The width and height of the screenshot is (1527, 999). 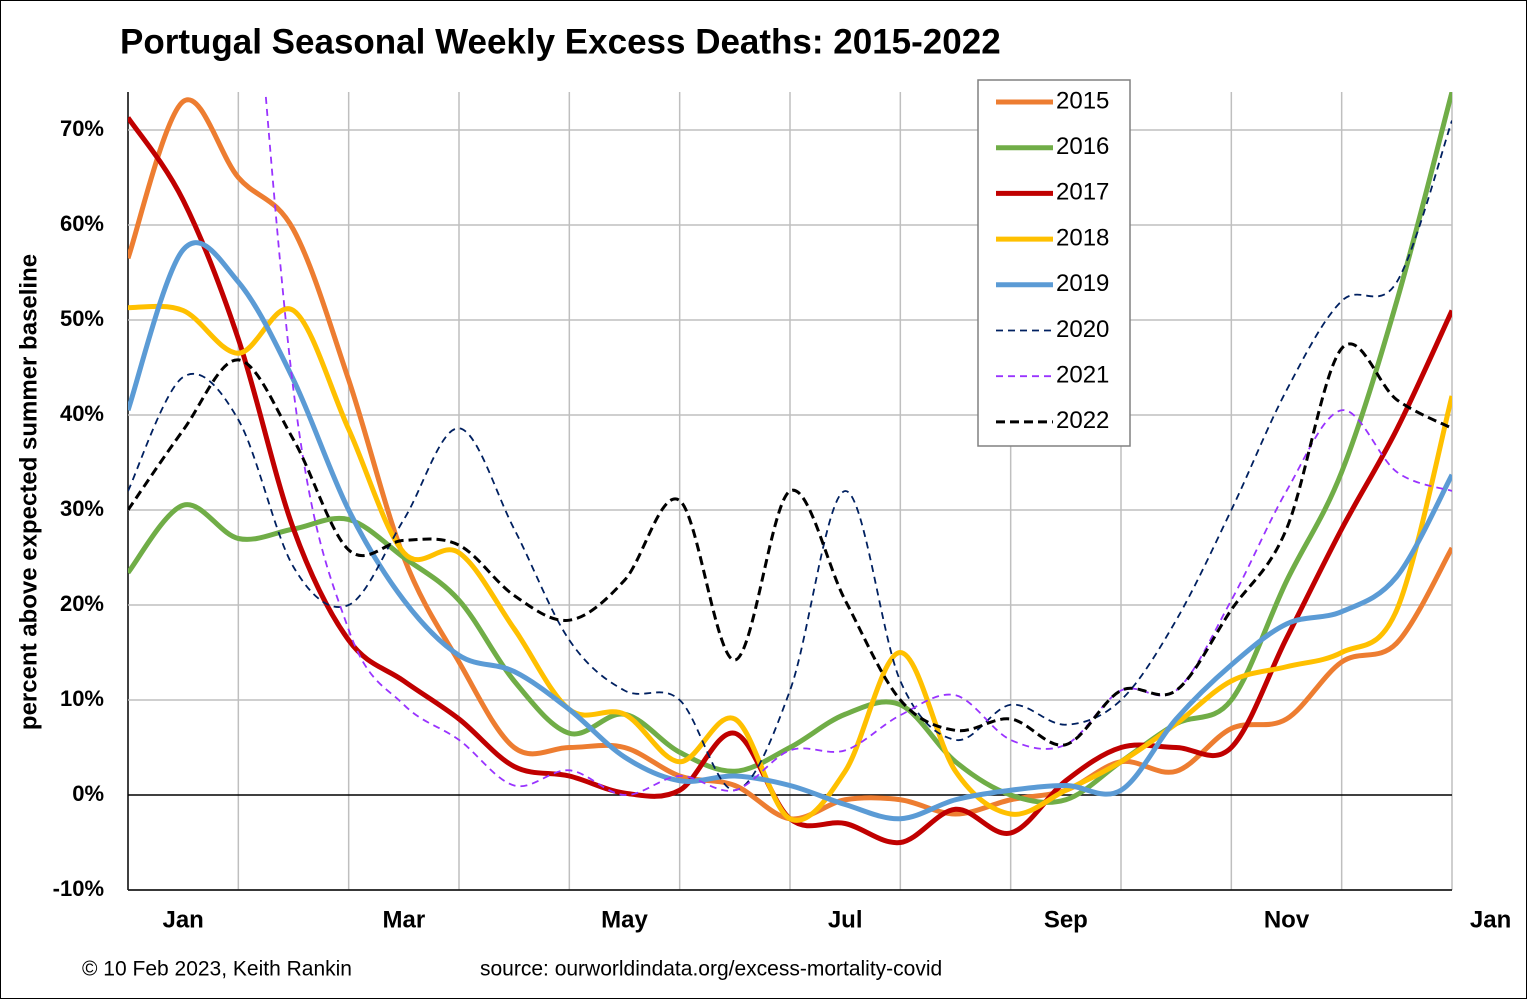 I want to click on x-tick-label: Sep, so click(x=1066, y=919).